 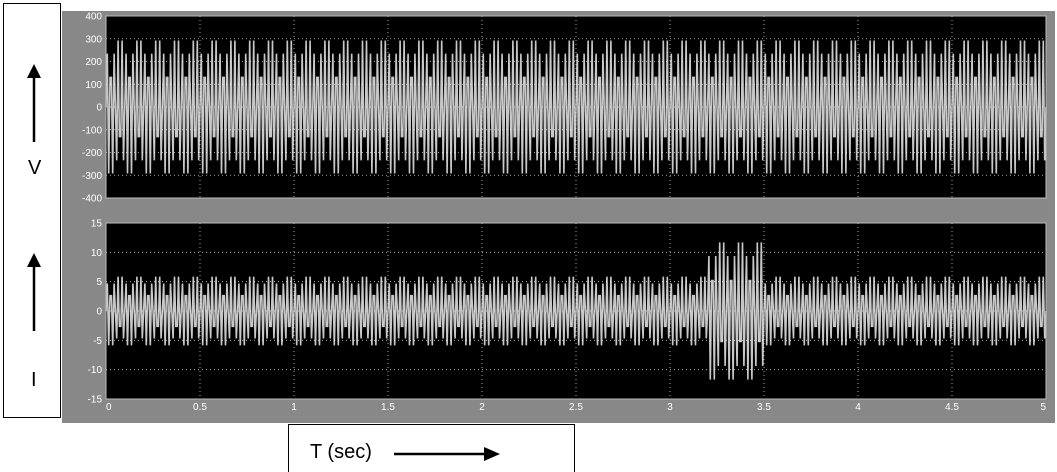 What do you see at coordinates (93, 85) in the screenshot?
I see `y-tick-label: 100` at bounding box center [93, 85].